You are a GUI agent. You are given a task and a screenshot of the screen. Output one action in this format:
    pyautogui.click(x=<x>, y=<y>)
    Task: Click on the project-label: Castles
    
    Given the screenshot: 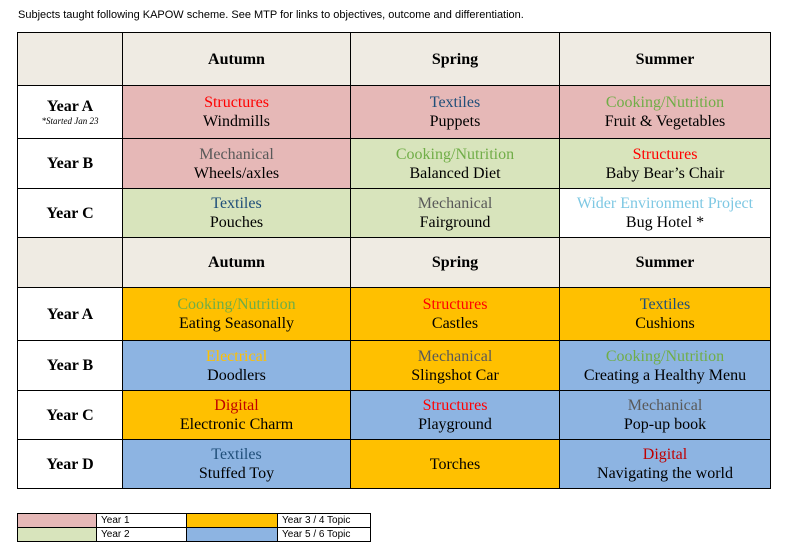 What is the action you would take?
    pyautogui.click(x=455, y=323)
    